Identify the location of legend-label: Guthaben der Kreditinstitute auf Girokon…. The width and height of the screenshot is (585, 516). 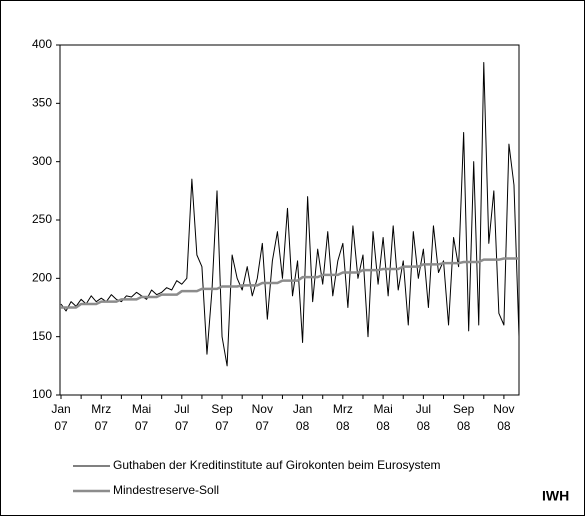
(277, 465).